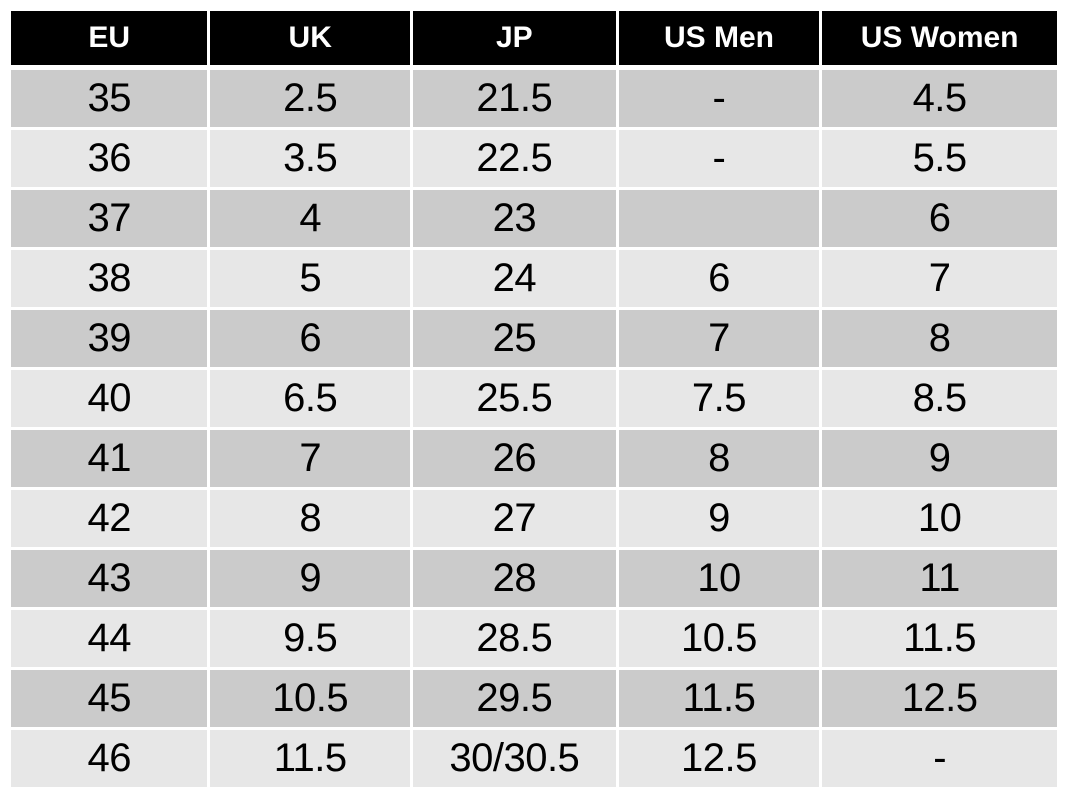 This screenshot has width=1068, height=800. What do you see at coordinates (310, 39) in the screenshot?
I see `column-header-uk: UK` at bounding box center [310, 39].